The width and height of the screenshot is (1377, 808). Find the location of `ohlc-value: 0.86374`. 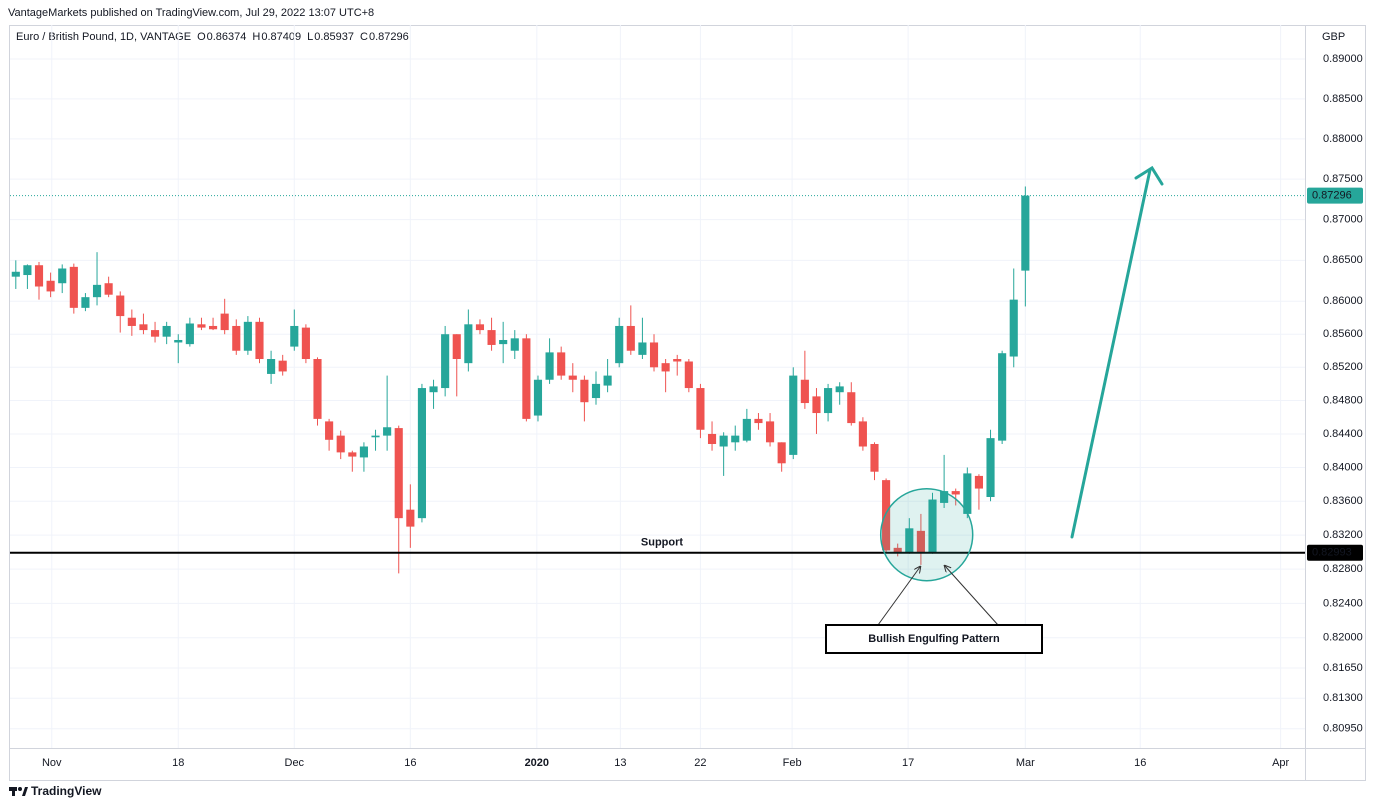

ohlc-value: 0.86374 is located at coordinates (227, 37).